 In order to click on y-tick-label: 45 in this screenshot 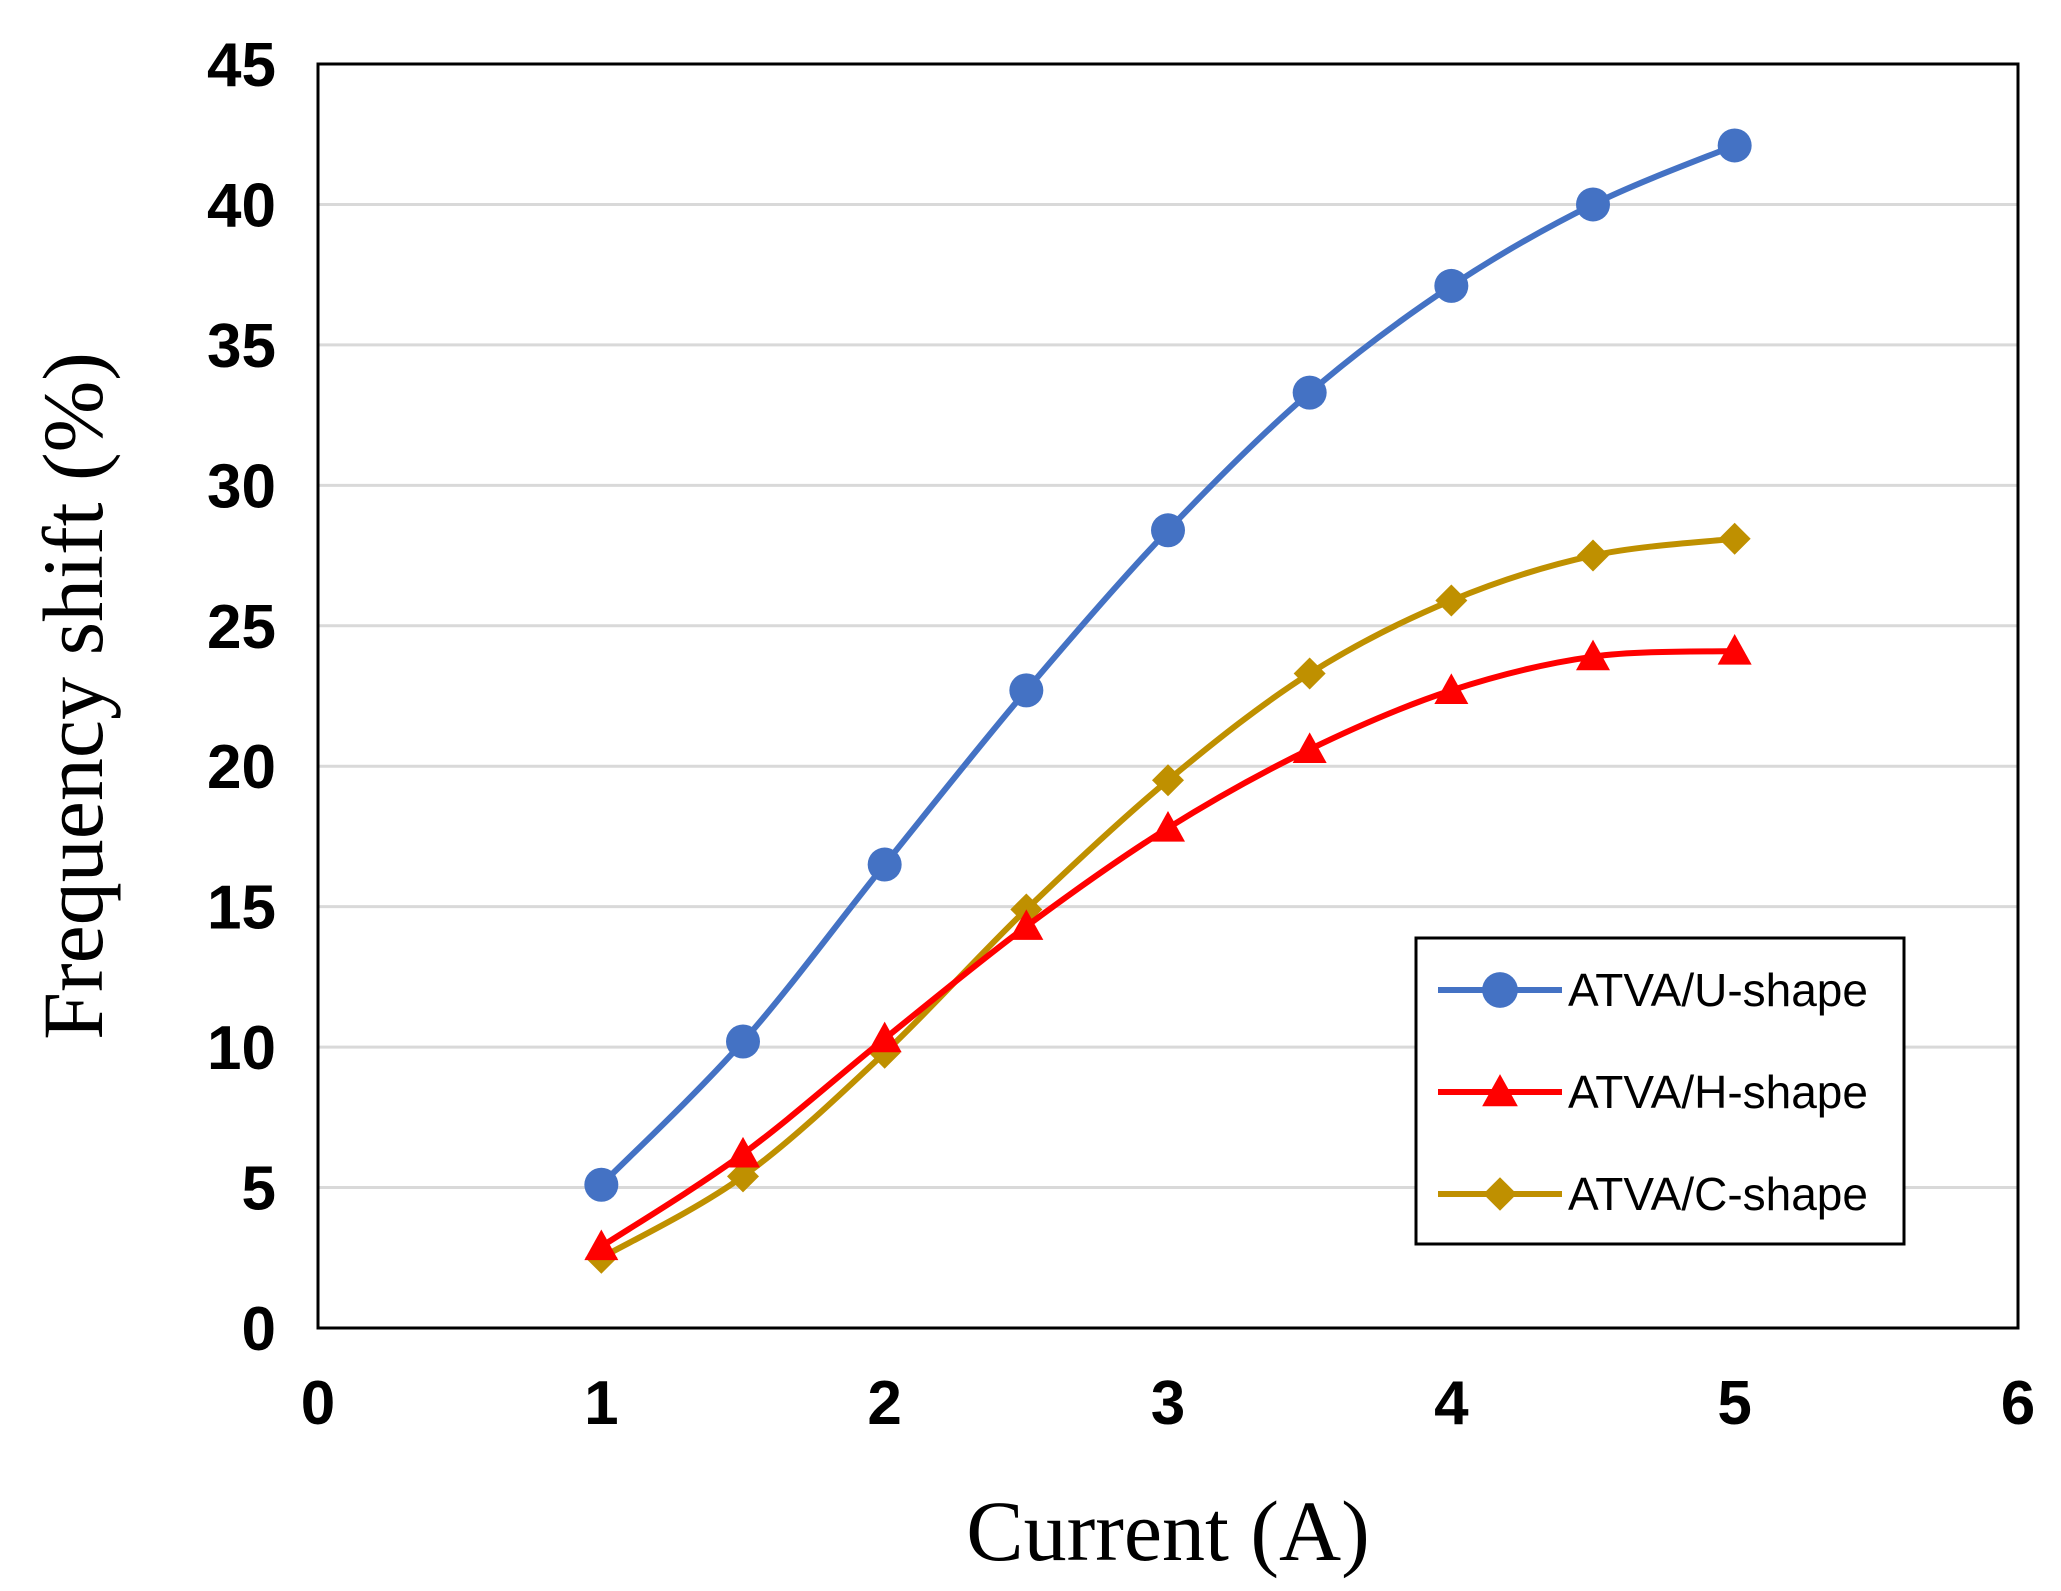, I will do `click(241, 65)`.